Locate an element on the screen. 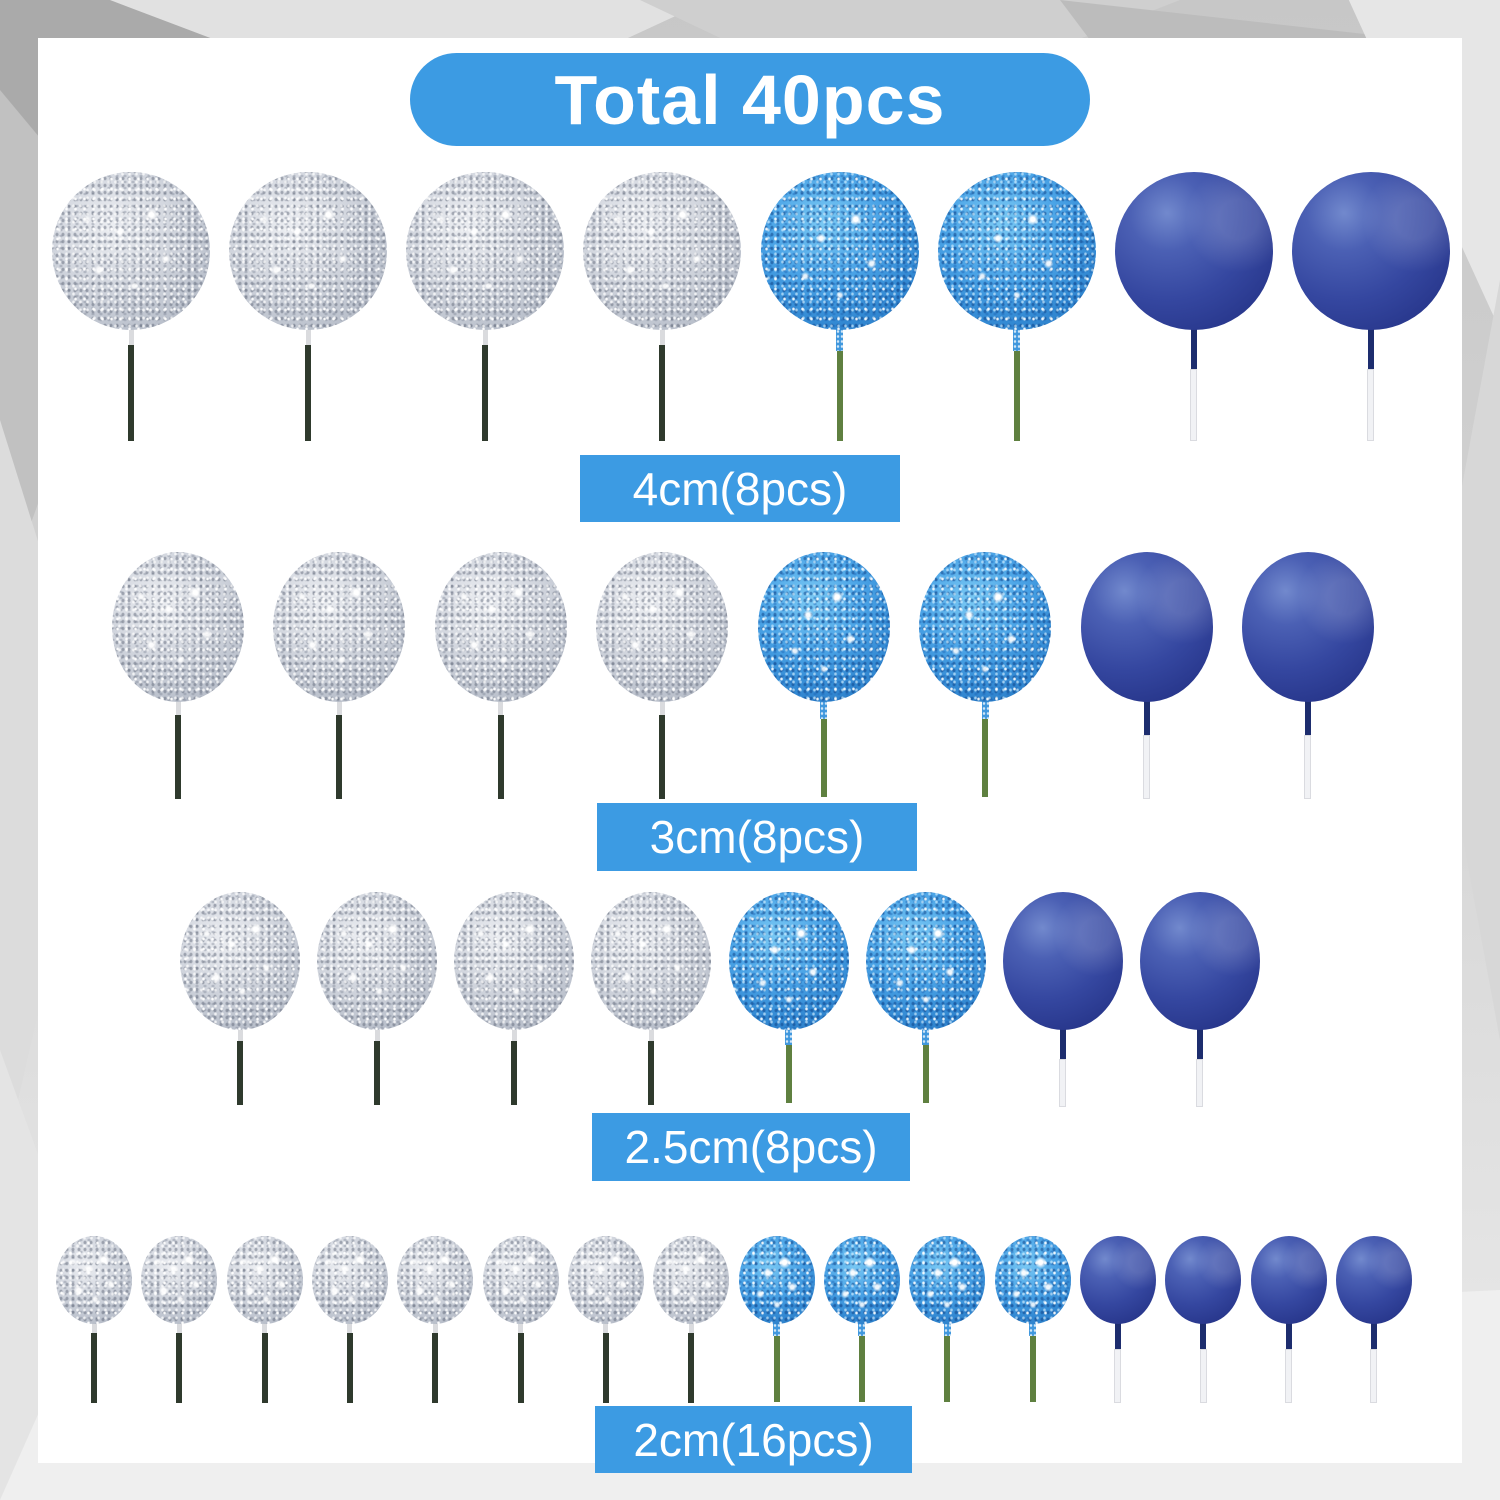 This screenshot has width=1500, height=1500. ball-row-2-5cm is located at coordinates (720, 999).